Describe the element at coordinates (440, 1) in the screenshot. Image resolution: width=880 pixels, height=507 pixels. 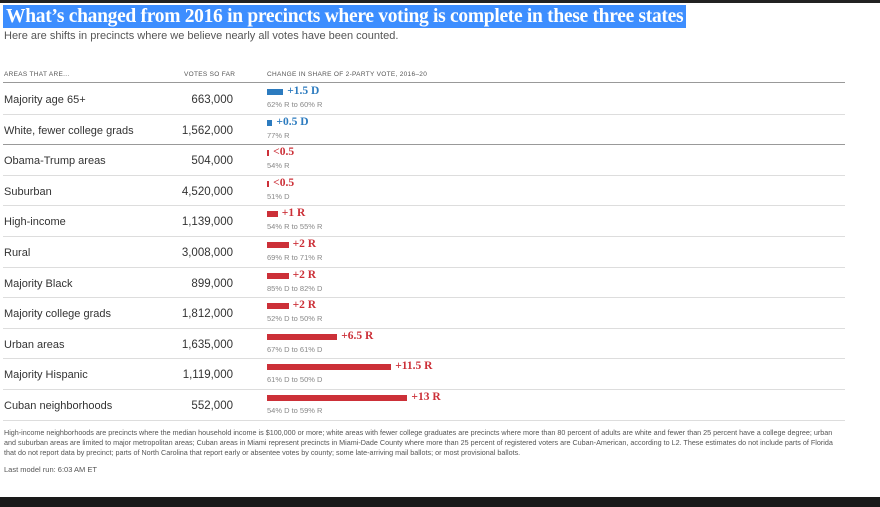
I see `window-top-bar` at that location.